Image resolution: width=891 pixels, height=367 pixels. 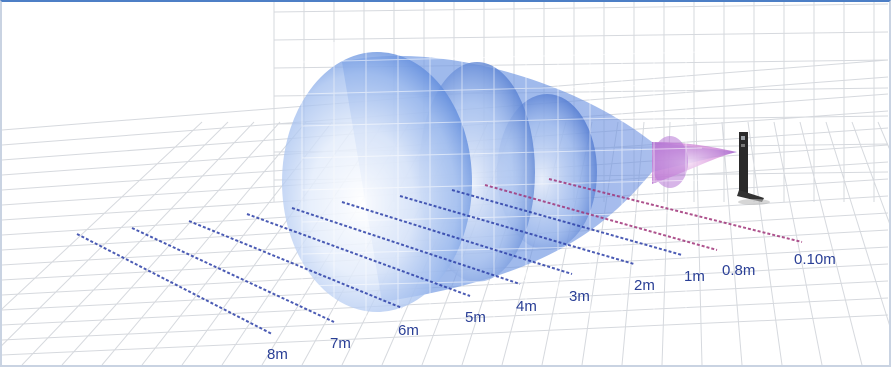 I want to click on distance-label: 0.8m, so click(x=738, y=270).